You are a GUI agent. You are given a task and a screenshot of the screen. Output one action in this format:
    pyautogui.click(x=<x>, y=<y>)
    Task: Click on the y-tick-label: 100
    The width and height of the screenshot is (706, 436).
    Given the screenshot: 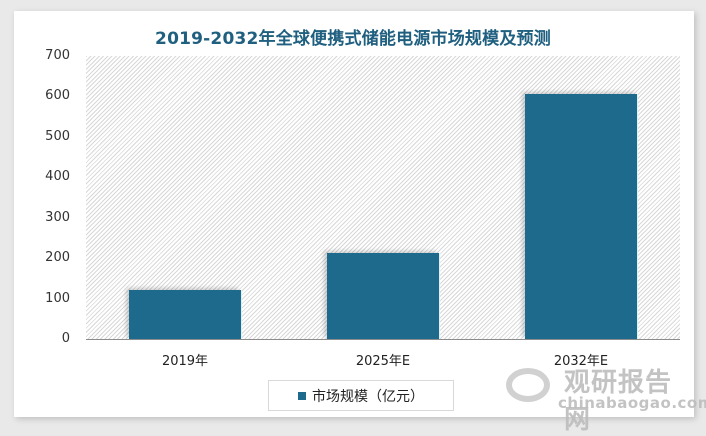 What is the action you would take?
    pyautogui.click(x=57, y=298)
    